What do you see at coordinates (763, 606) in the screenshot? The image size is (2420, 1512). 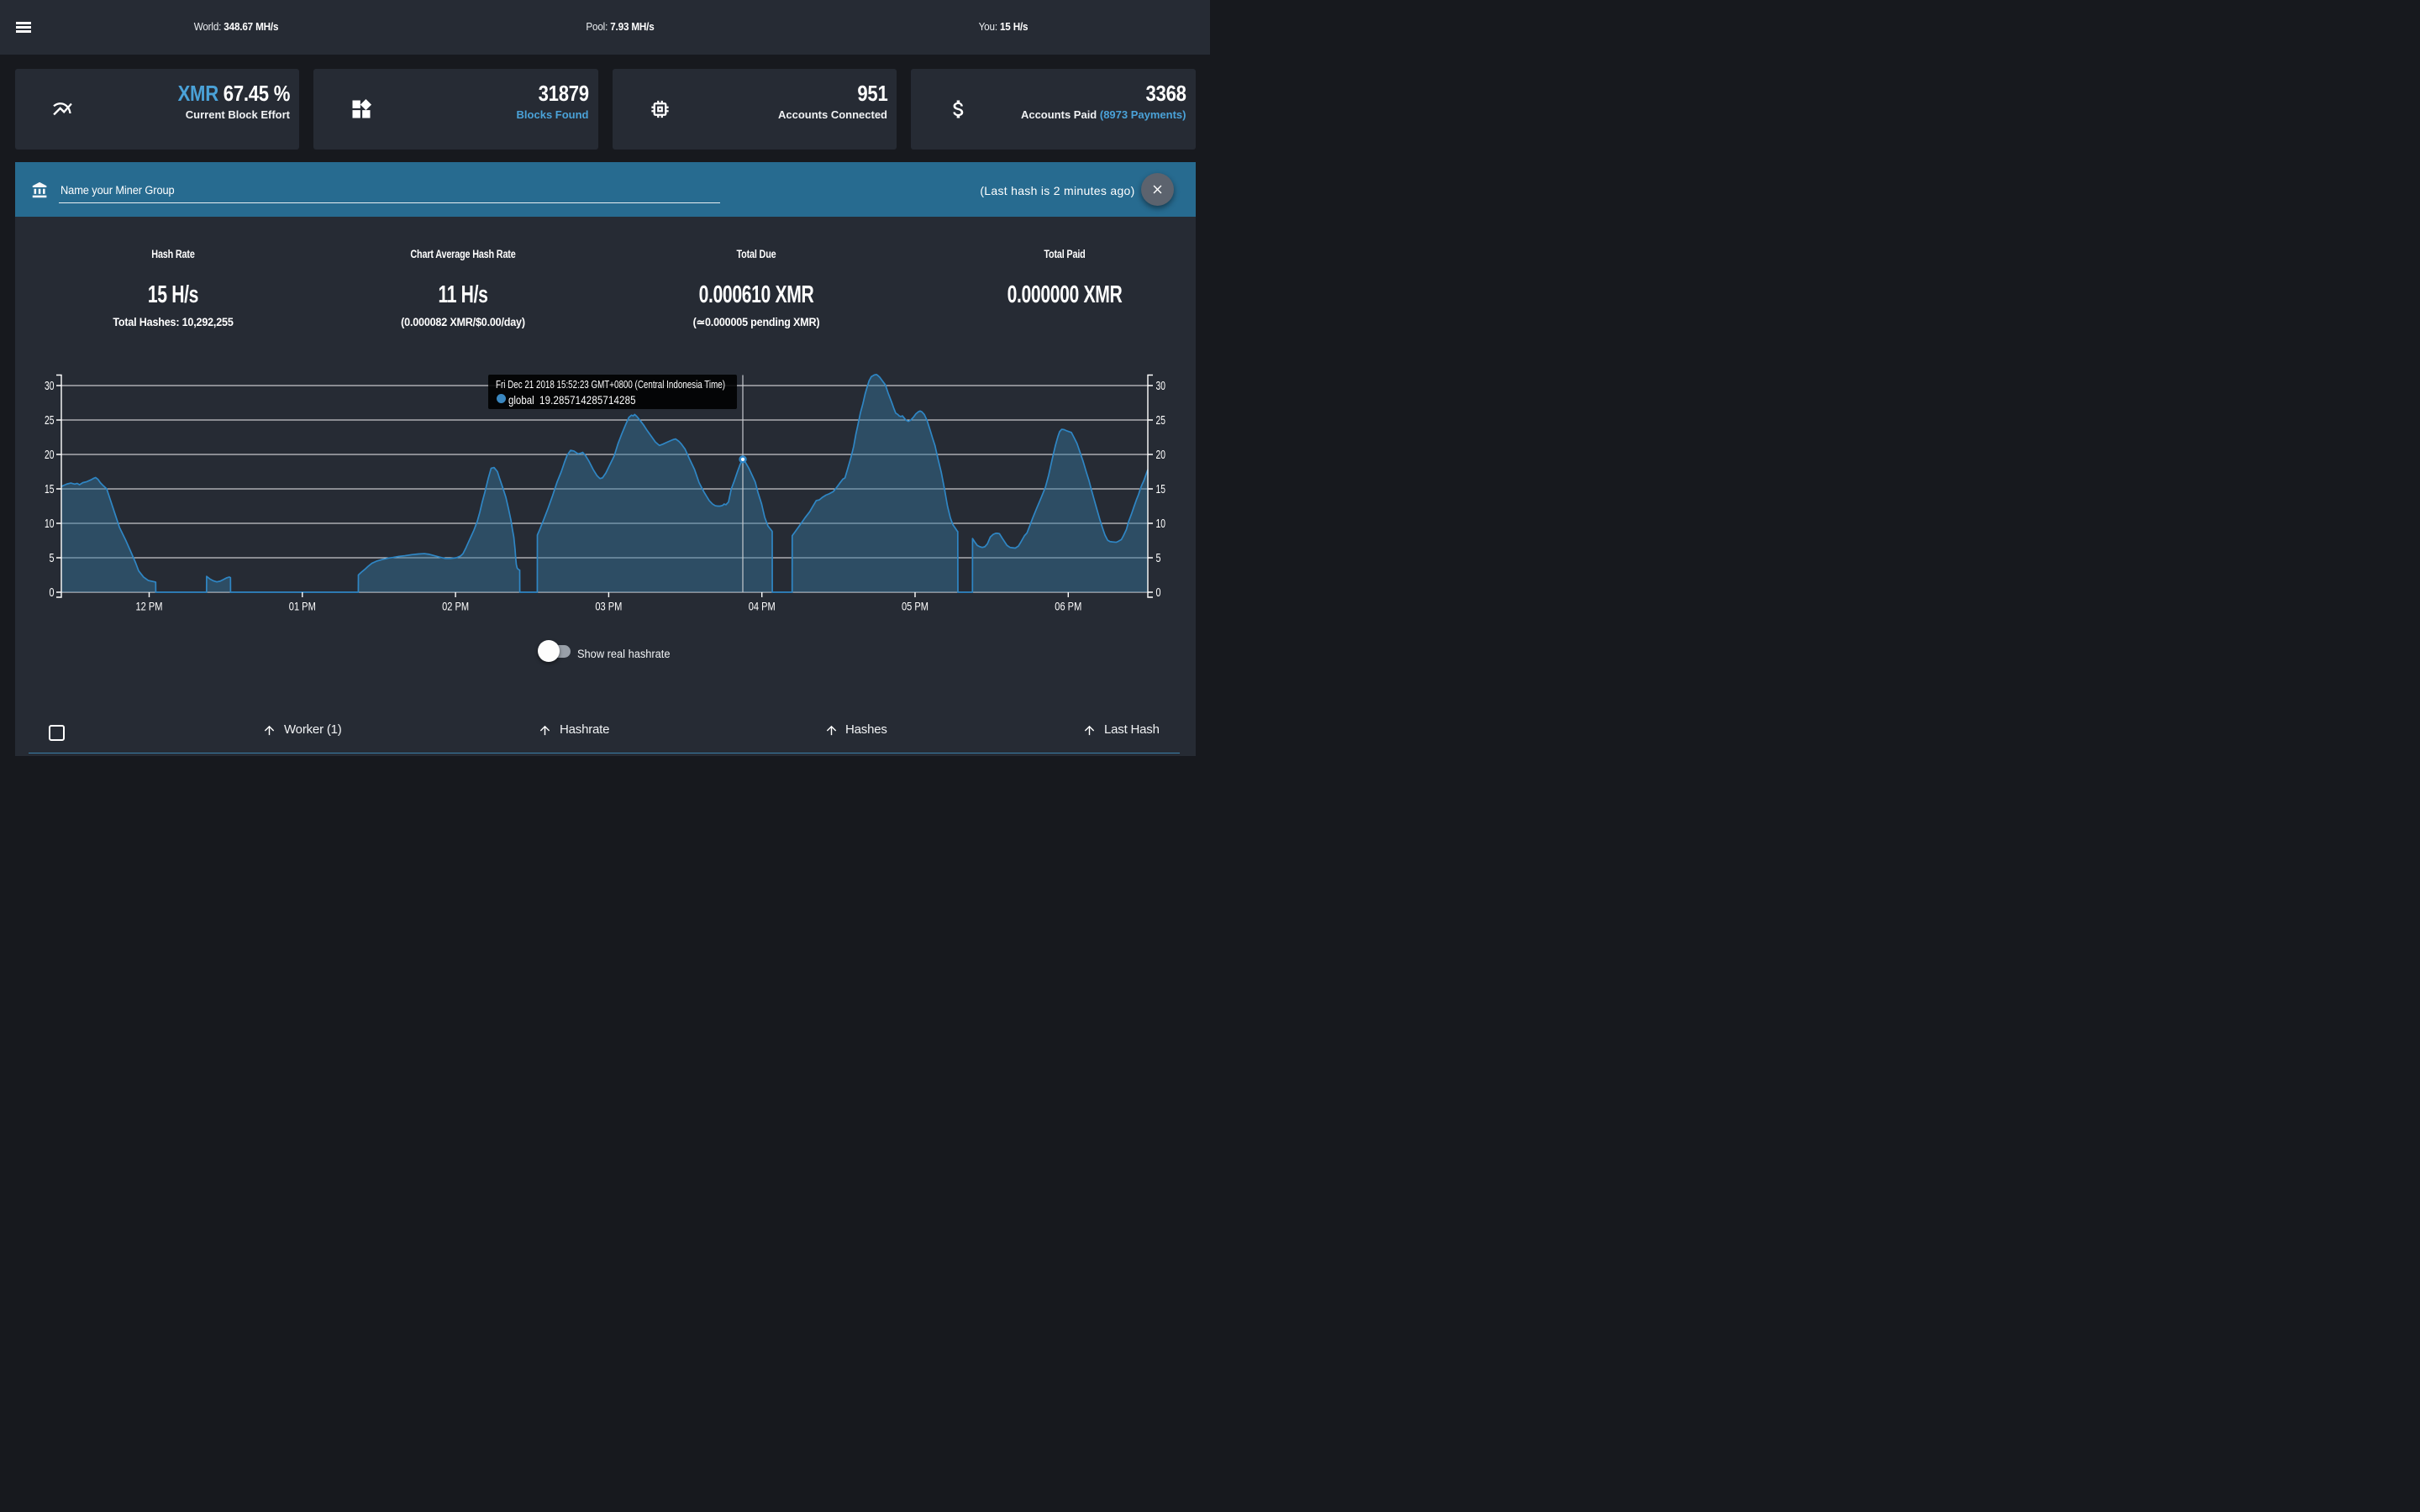 I see `svg-text: 04 PM` at bounding box center [763, 606].